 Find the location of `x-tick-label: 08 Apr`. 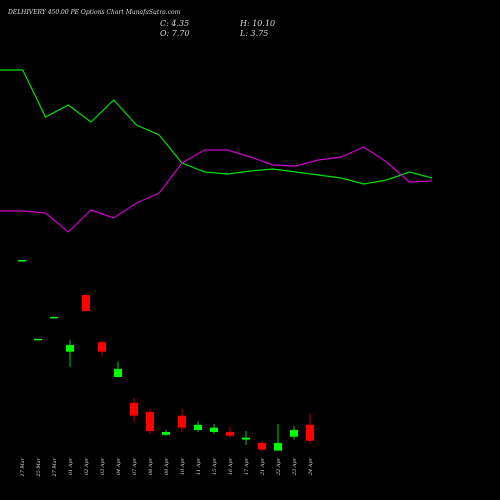

x-tick-label: 08 Apr is located at coordinates (151, 466).